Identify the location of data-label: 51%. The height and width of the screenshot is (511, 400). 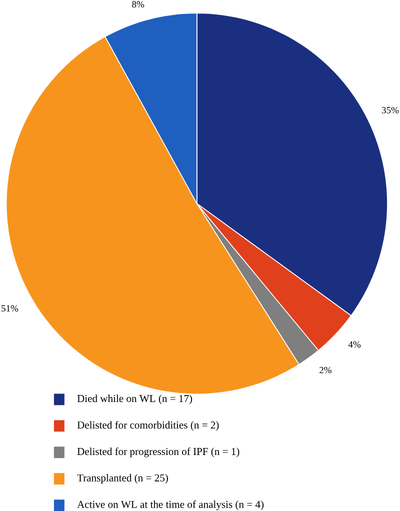
(10, 308).